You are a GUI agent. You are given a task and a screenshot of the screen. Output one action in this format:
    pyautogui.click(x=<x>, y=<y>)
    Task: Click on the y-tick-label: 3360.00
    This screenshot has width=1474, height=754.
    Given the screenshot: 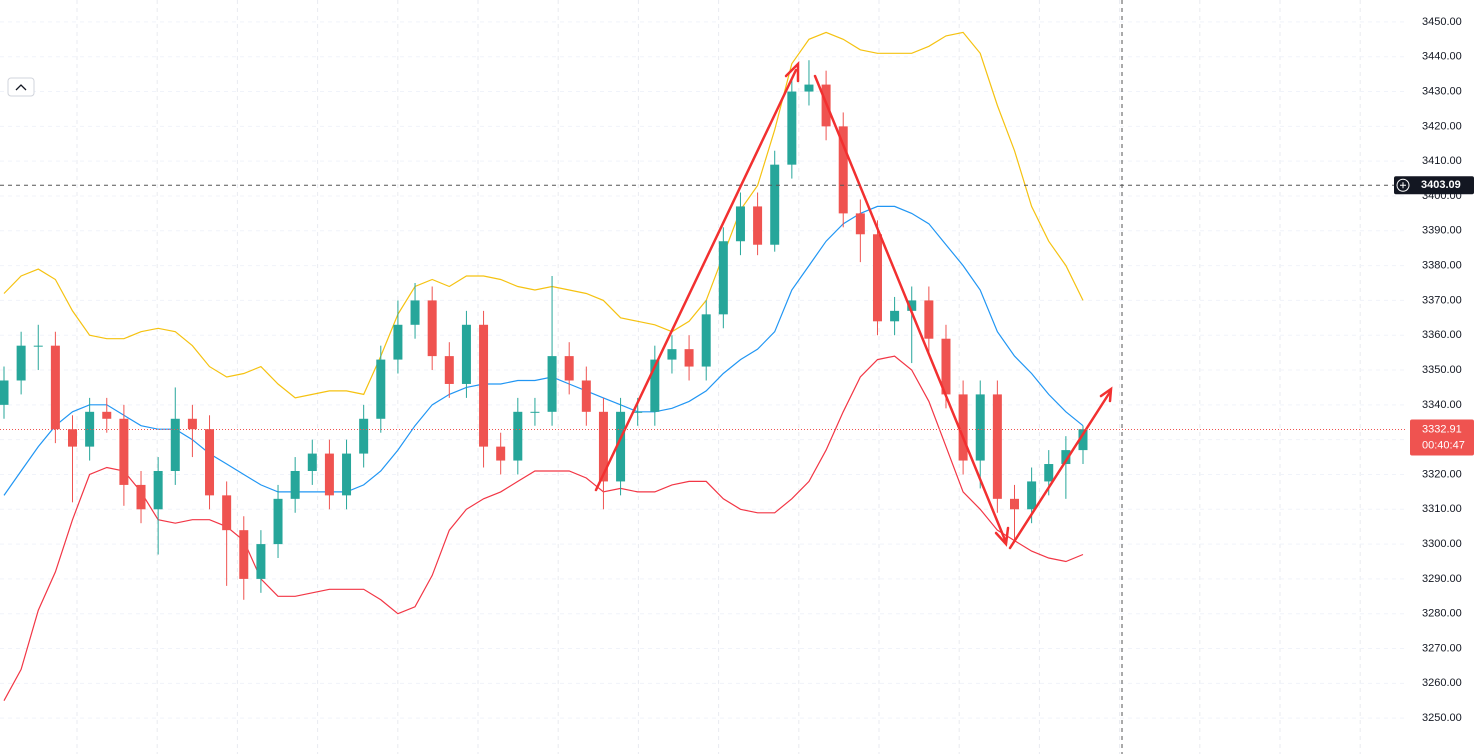 What is the action you would take?
    pyautogui.click(x=1442, y=335)
    